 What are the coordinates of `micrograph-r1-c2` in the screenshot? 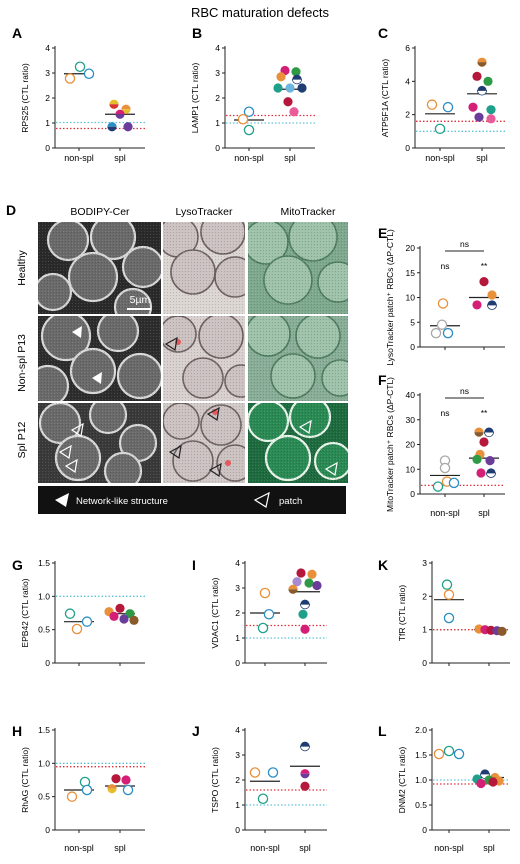 It's located at (204, 268).